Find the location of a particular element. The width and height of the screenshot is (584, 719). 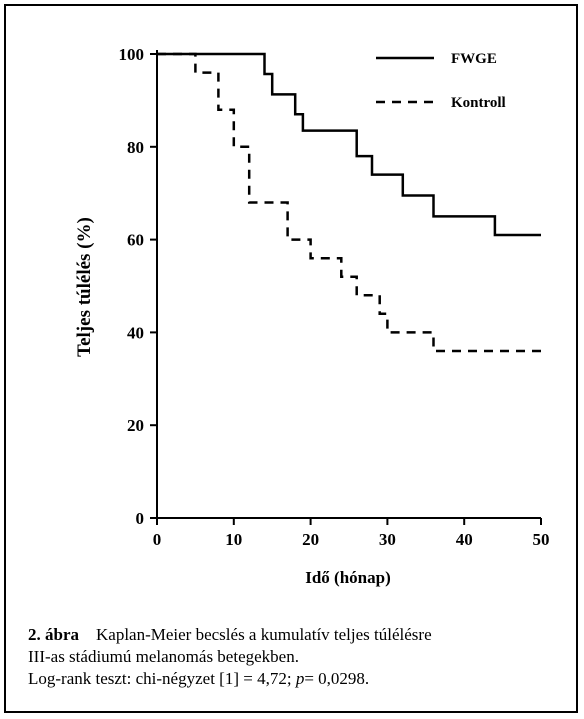

chart-legend: FWGE Kontroll is located at coordinates (441, 81).